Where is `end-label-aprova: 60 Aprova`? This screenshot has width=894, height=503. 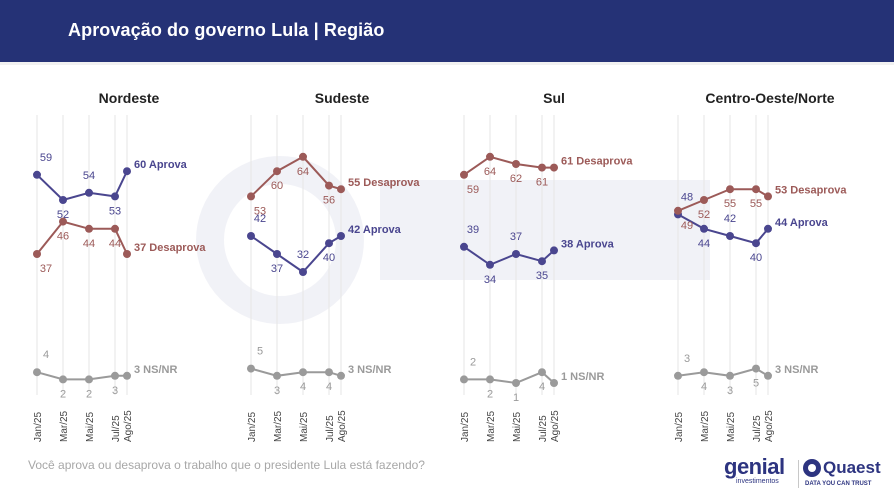
end-label-aprova: 60 Aprova is located at coordinates (161, 165).